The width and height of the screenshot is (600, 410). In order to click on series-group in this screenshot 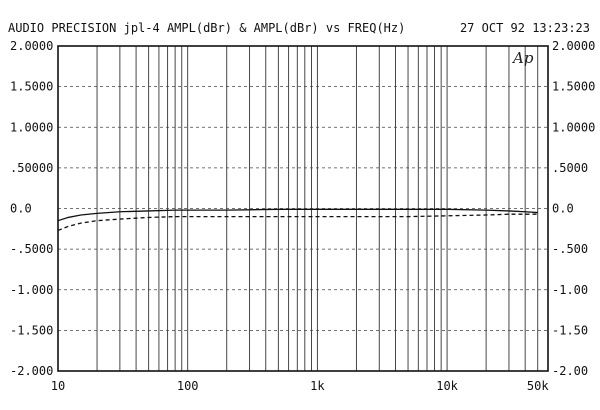, I will do `click(297, 220)`.